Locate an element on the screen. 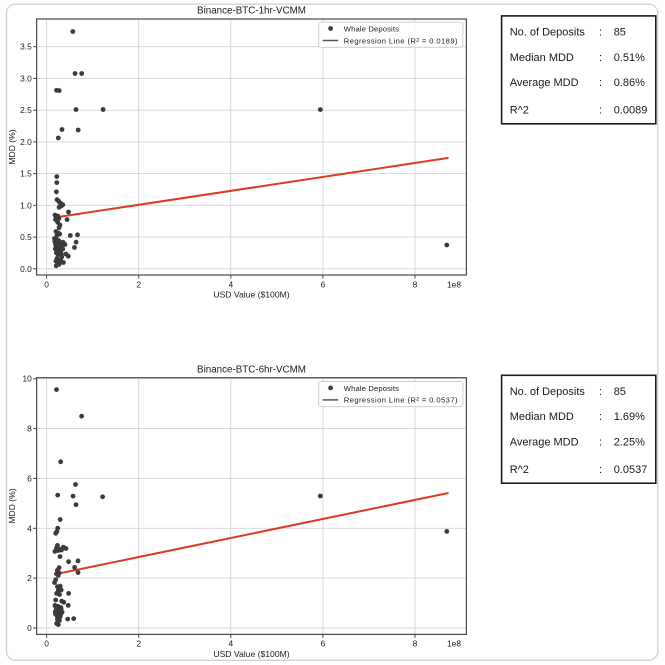 The height and width of the screenshot is (665, 665). svg-text: Regression Line (R² = 0.0537) is located at coordinates (401, 400).